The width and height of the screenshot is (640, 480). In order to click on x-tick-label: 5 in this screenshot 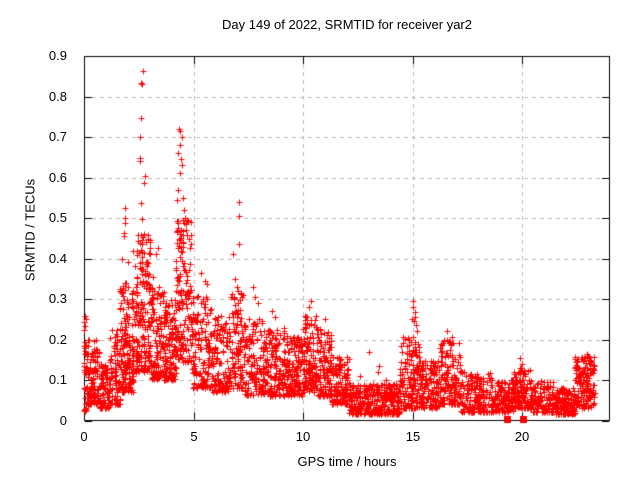, I will do `click(194, 436)`.